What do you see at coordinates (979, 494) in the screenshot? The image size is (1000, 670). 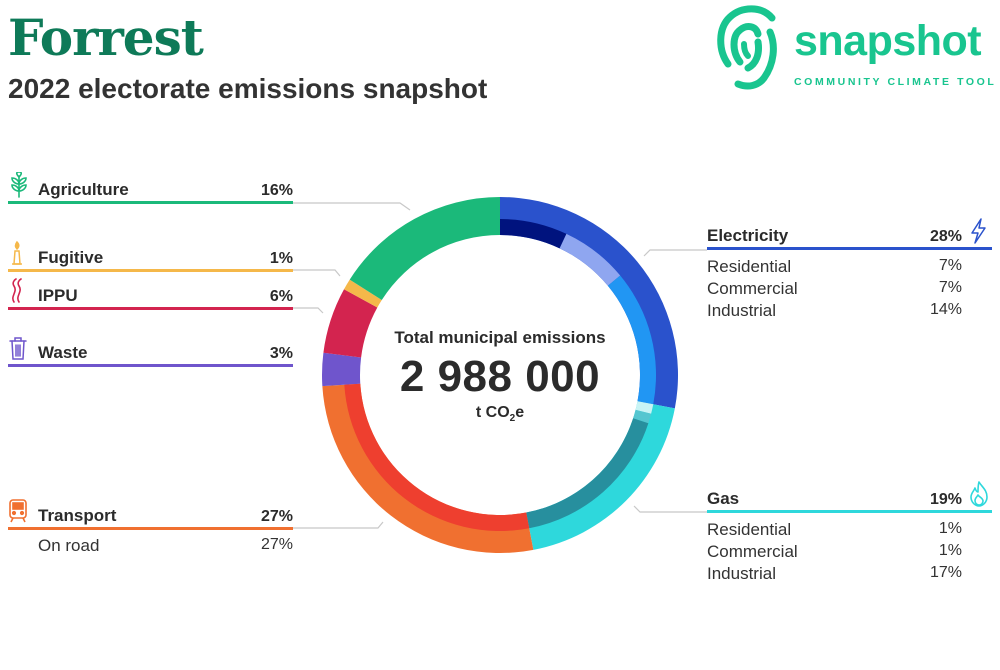 I see `flame-icon` at bounding box center [979, 494].